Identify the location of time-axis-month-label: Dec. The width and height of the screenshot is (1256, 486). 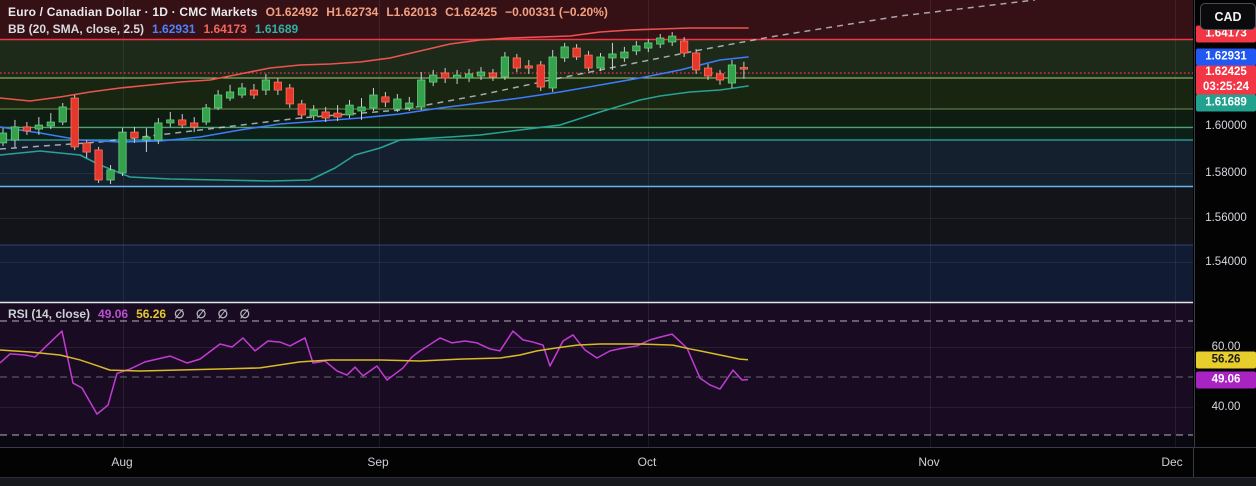
(1172, 462).